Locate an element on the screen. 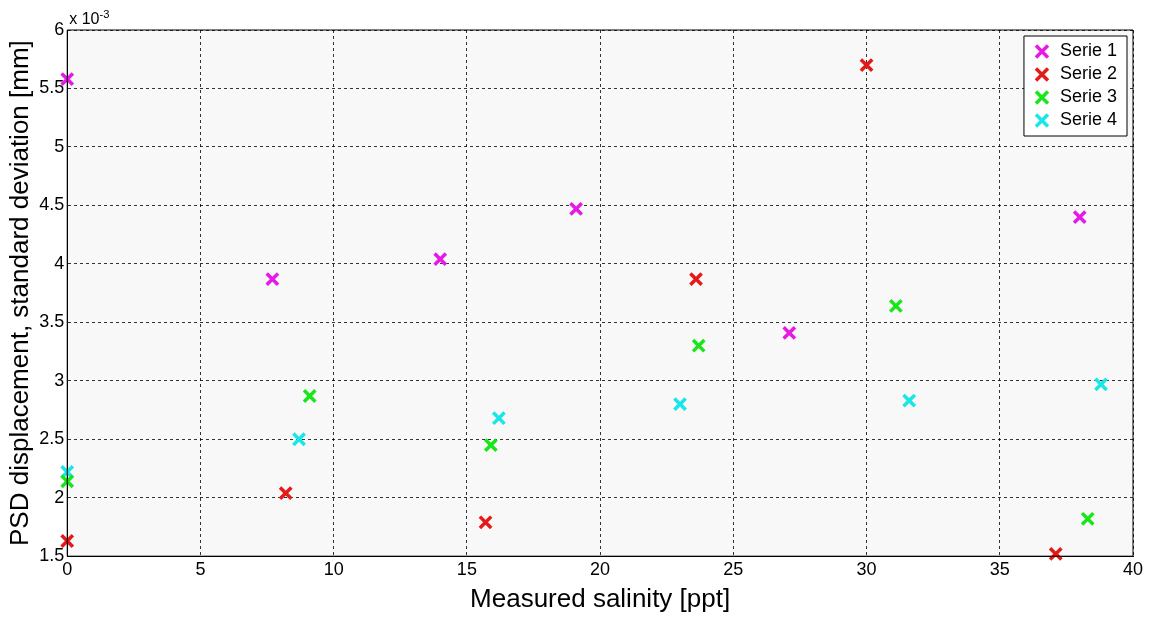 This screenshot has width=1153, height=620. legend-label: Serie 4 is located at coordinates (1088, 119).